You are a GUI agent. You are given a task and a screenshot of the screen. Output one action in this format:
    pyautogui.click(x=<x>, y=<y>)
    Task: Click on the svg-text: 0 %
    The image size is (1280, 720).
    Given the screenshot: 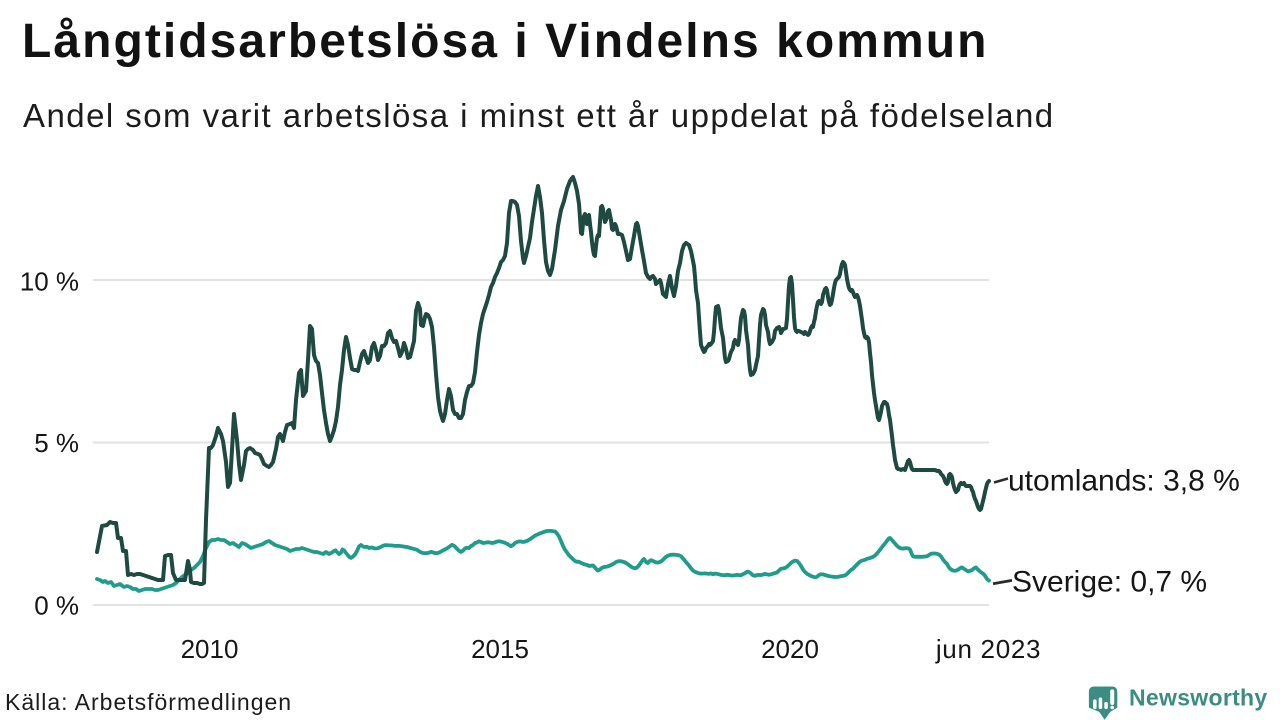 What is the action you would take?
    pyautogui.click(x=56, y=606)
    